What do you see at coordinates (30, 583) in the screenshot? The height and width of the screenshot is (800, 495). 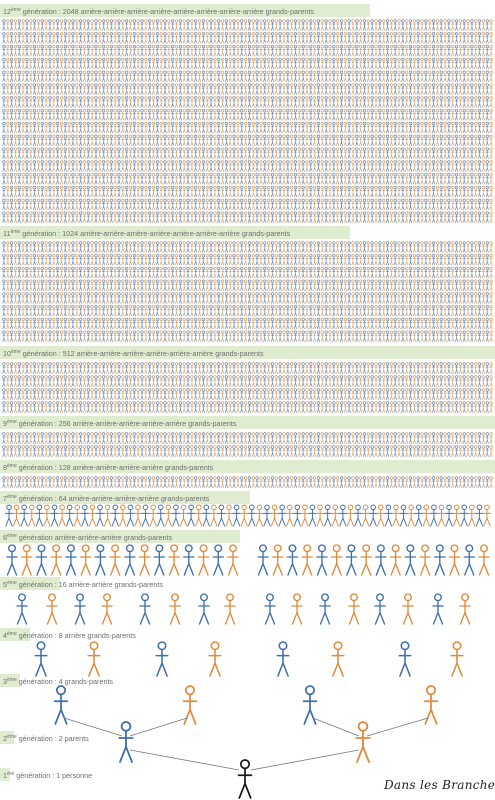 I see `gen-5-band` at bounding box center [30, 583].